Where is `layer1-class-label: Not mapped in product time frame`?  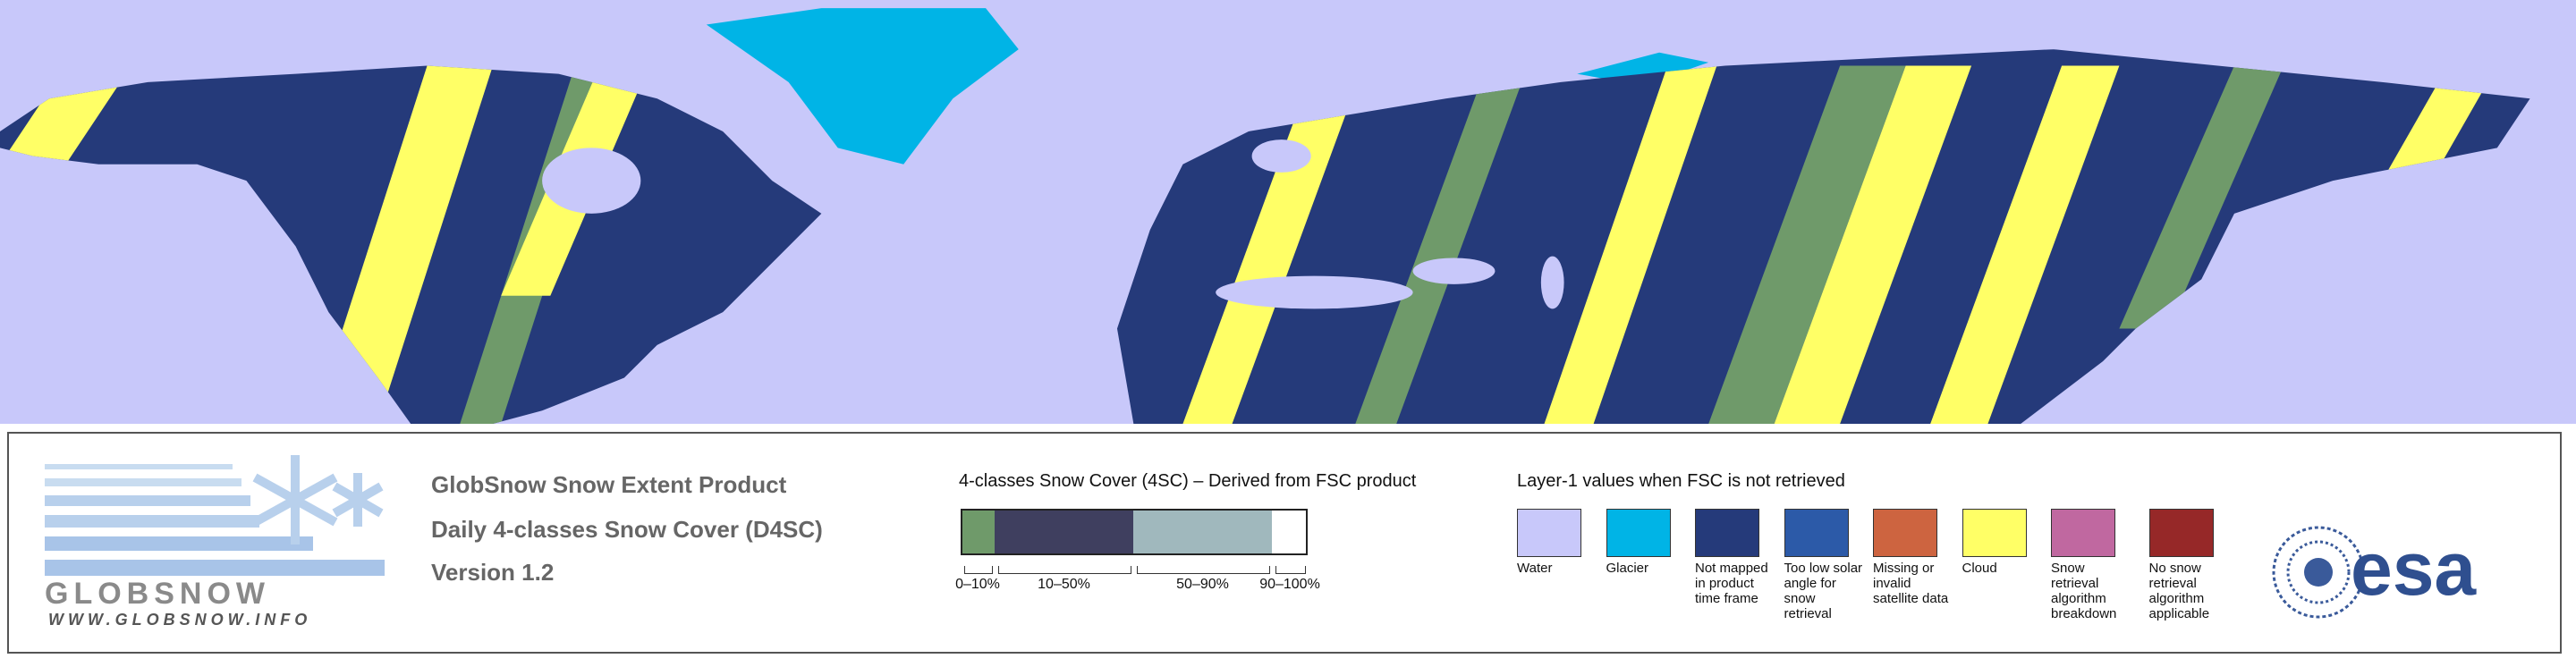 layer1-class-label: Not mapped in product time frame is located at coordinates (1731, 583).